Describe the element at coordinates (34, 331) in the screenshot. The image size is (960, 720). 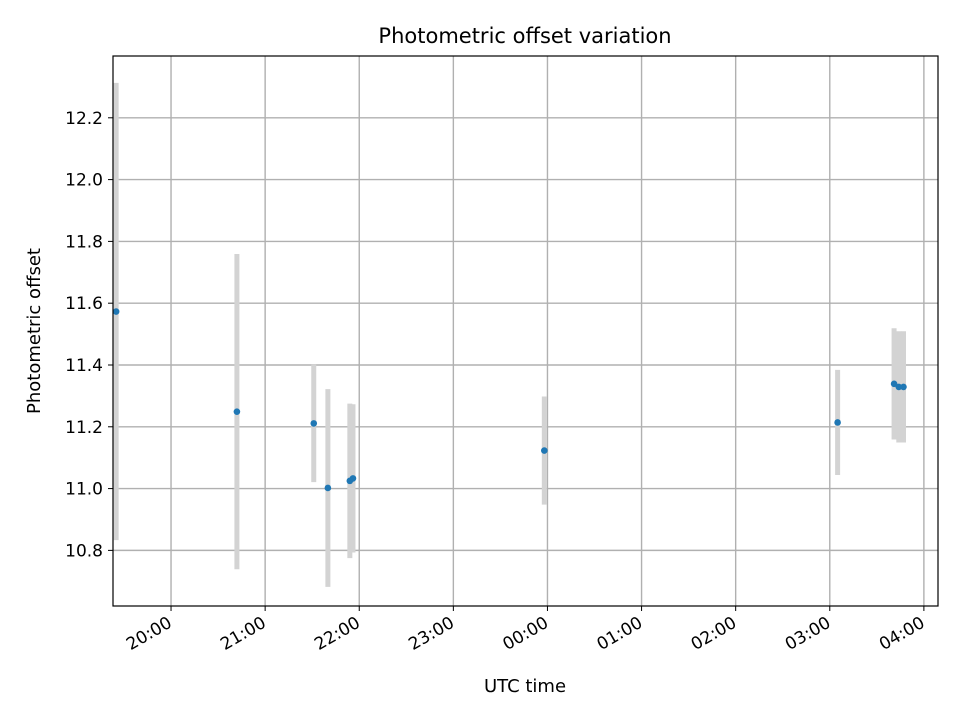
I see `y-axis-title: Photometric offset` at that location.